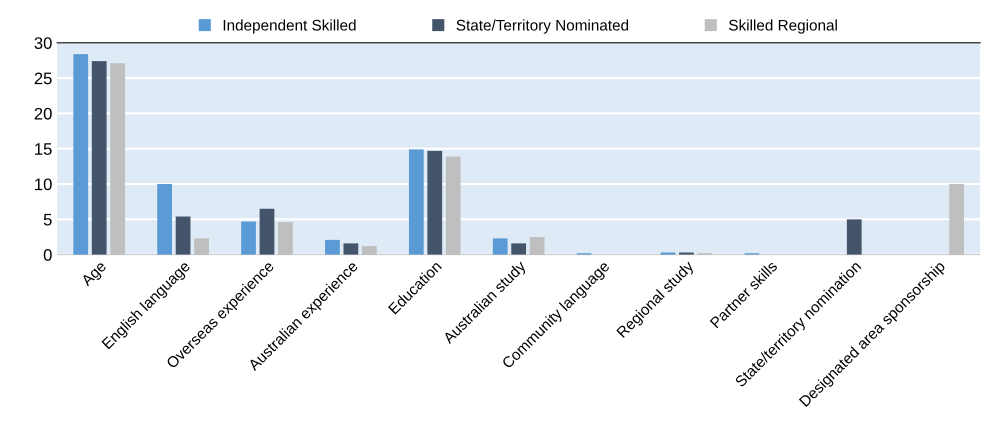 The image size is (987, 428). What do you see at coordinates (290, 26) in the screenshot?
I see `legend-label: Independent Skilled` at bounding box center [290, 26].